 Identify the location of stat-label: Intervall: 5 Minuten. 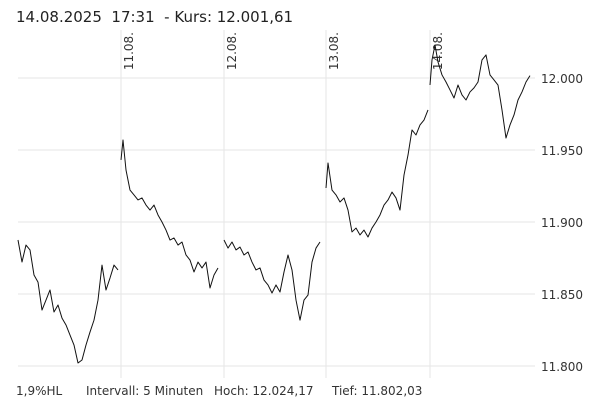
(144, 391).